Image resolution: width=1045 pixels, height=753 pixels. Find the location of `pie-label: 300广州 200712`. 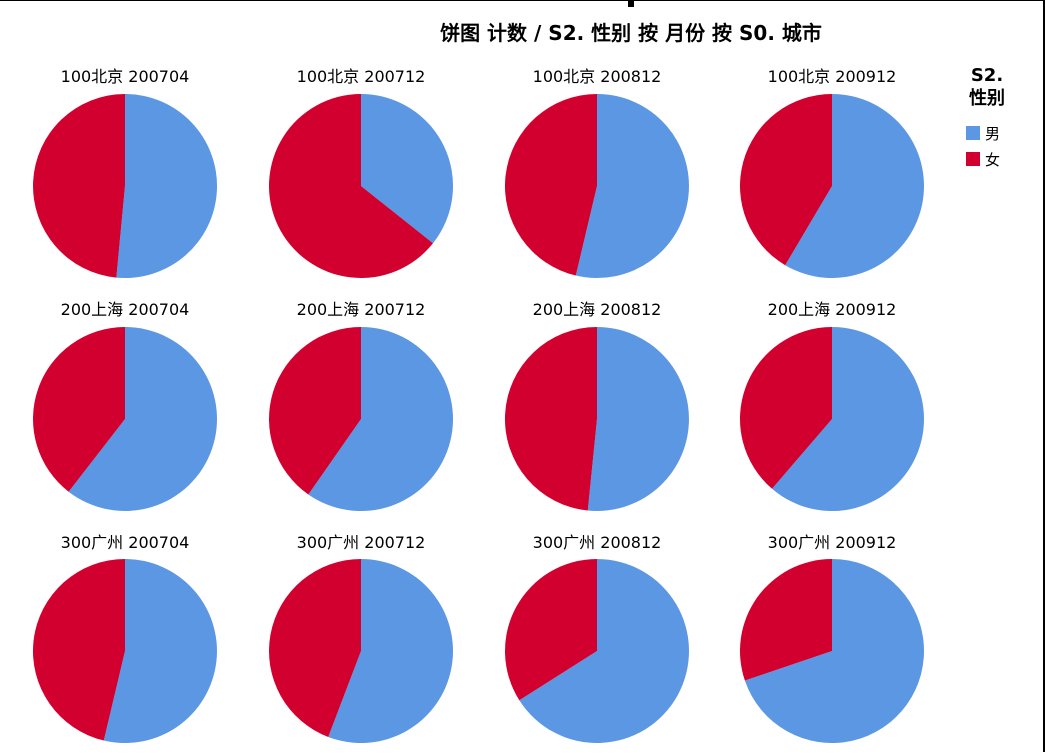

pie-label: 300广州 200712 is located at coordinates (361, 542).